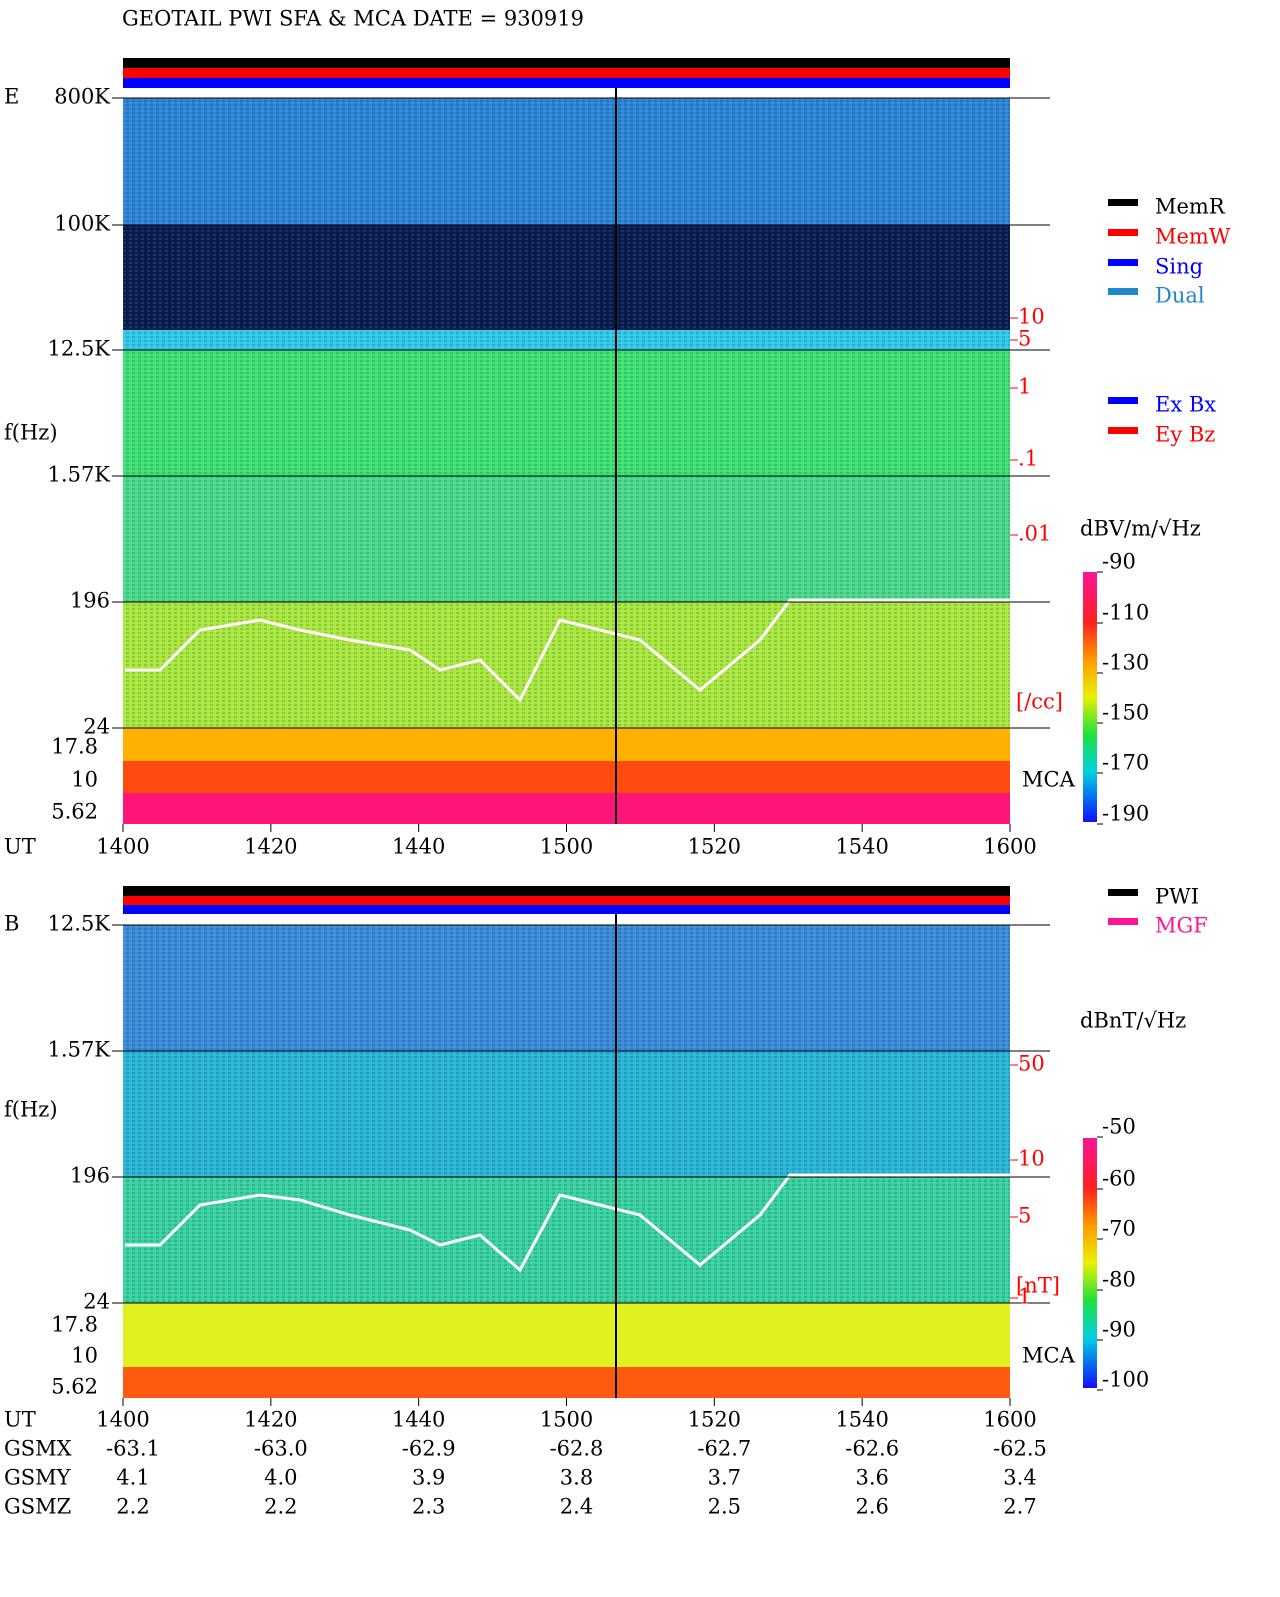  I want to click on orbit-value: 2.7, so click(1019, 1507).